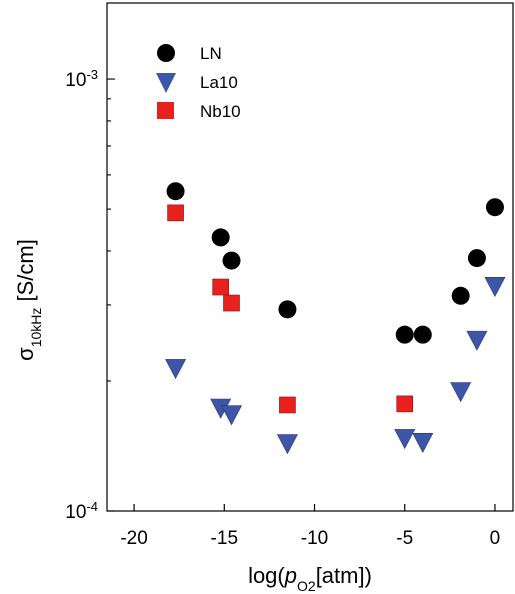 Image resolution: width=515 pixels, height=594 pixels. Describe the element at coordinates (28, 300) in the screenshot. I see `y-axis-title: σ10kHz [S/cm]` at that location.